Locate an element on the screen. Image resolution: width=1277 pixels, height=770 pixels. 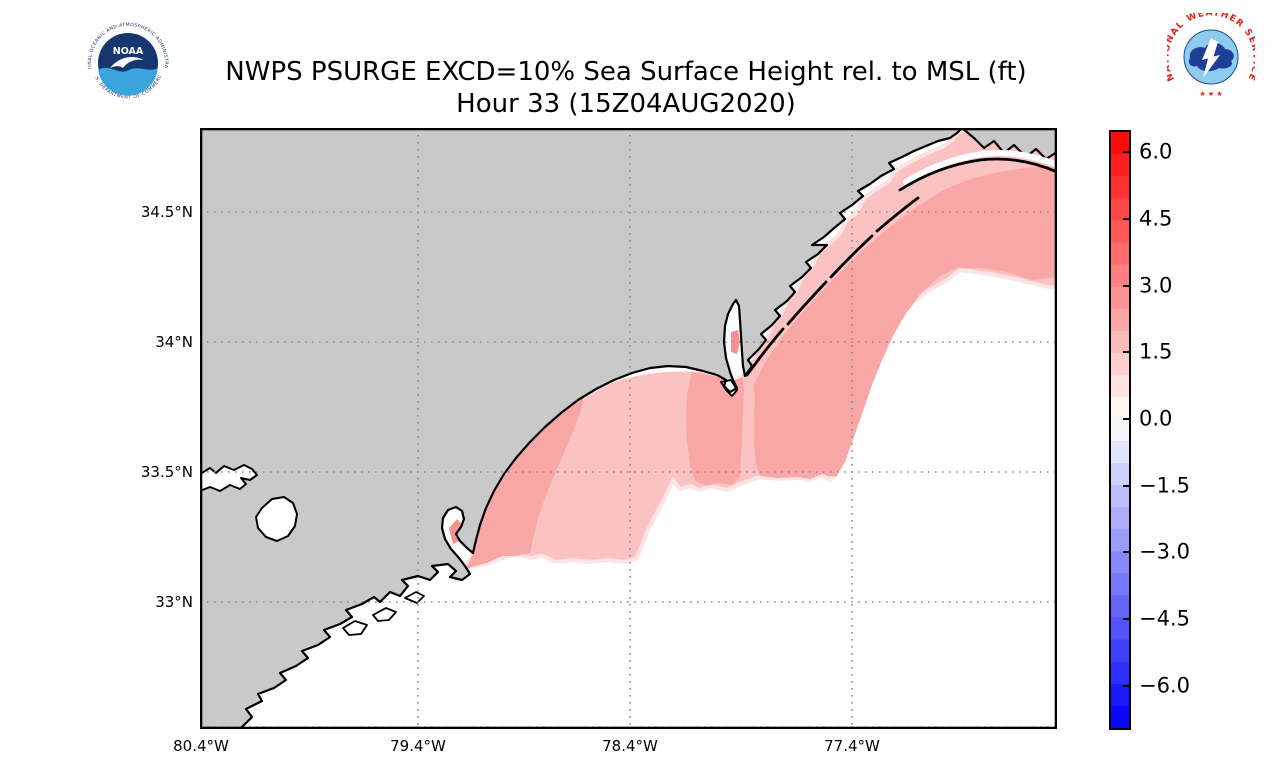
nws-logo: NATIONAL WEATHER SERVICE ★ ★ ★ is located at coordinates (1211, 56).